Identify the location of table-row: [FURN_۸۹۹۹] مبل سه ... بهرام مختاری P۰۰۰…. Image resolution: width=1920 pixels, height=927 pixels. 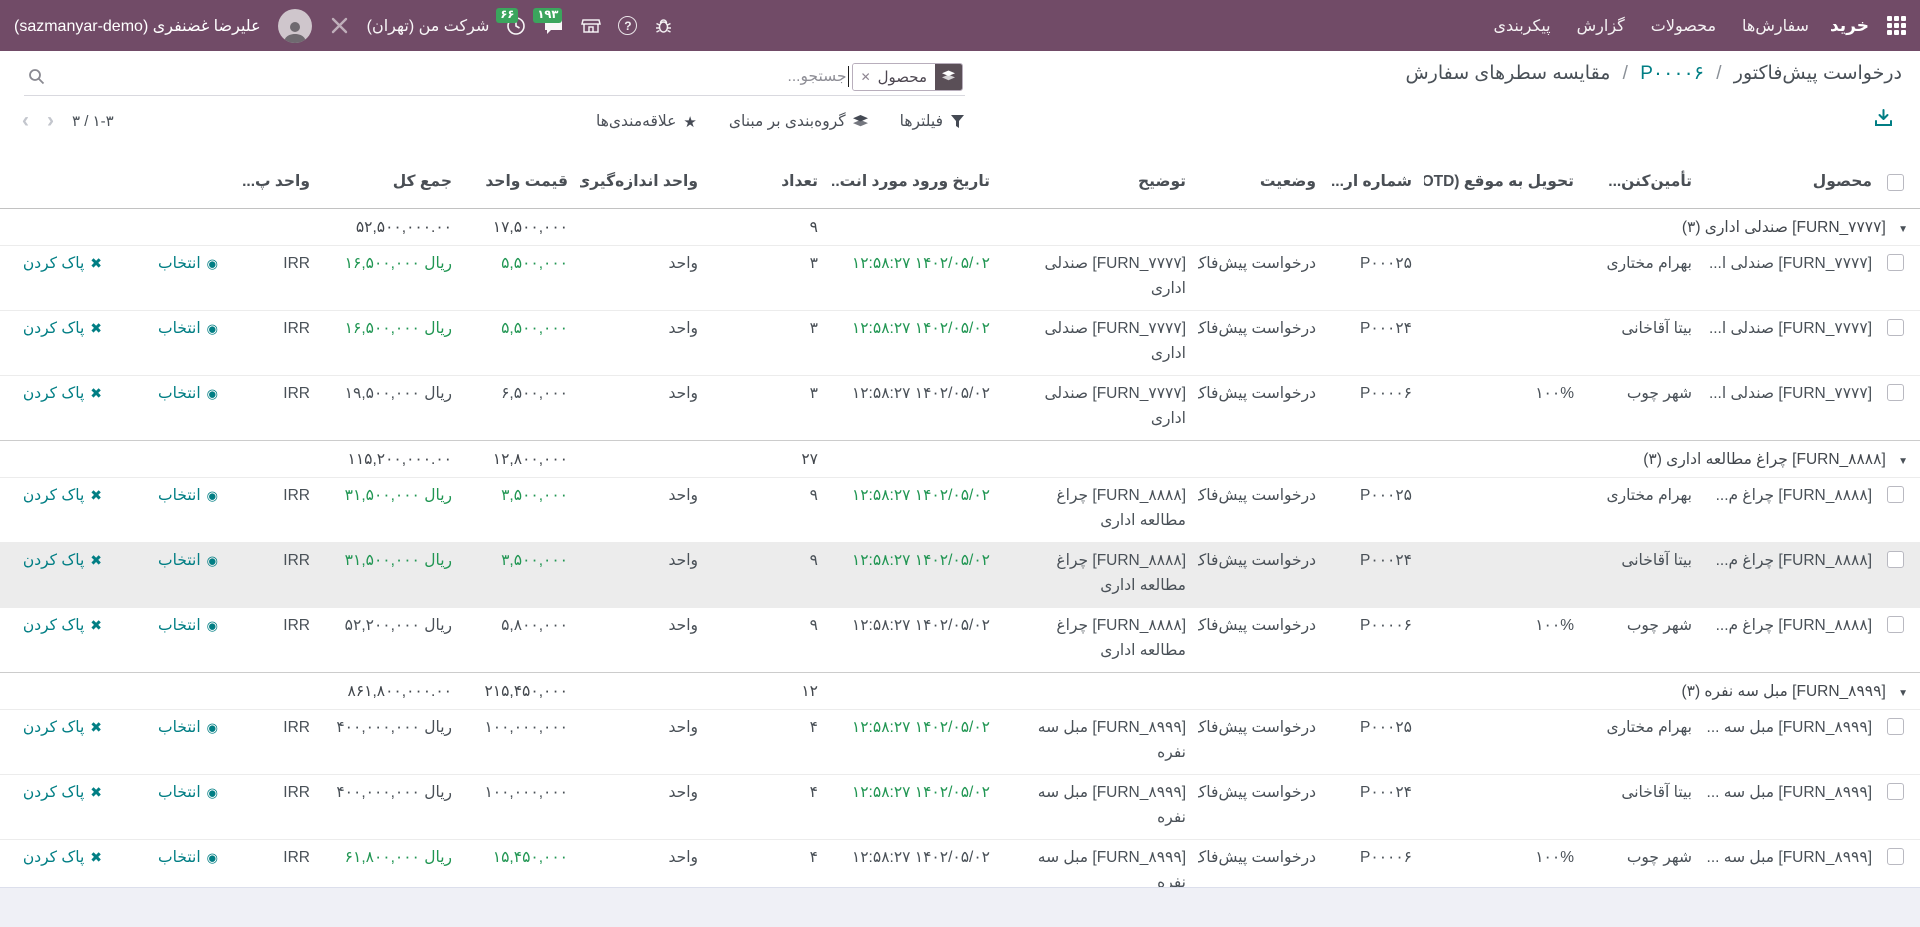
(960, 742).